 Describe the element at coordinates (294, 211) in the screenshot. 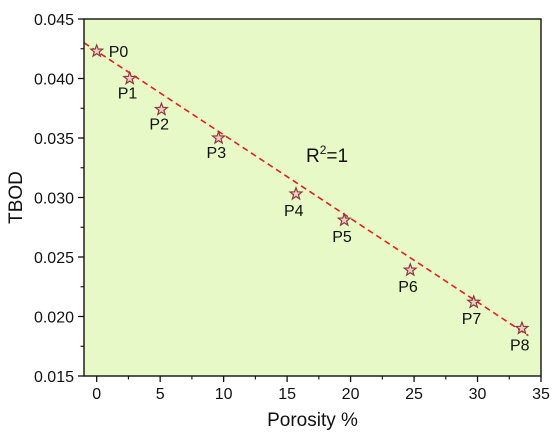

I see `data-point-label: P4` at that location.